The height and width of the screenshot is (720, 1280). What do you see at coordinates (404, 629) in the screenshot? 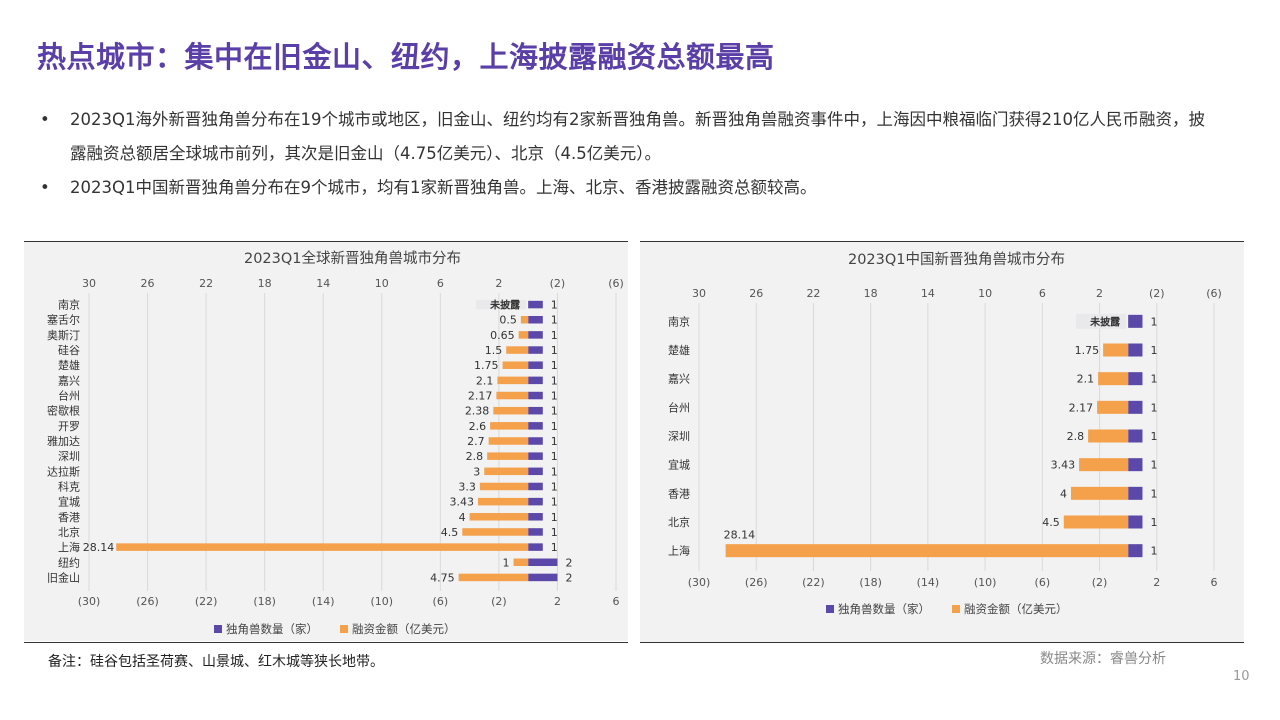
I see `legend-label-amount: 融资金额（亿美元）` at bounding box center [404, 629].